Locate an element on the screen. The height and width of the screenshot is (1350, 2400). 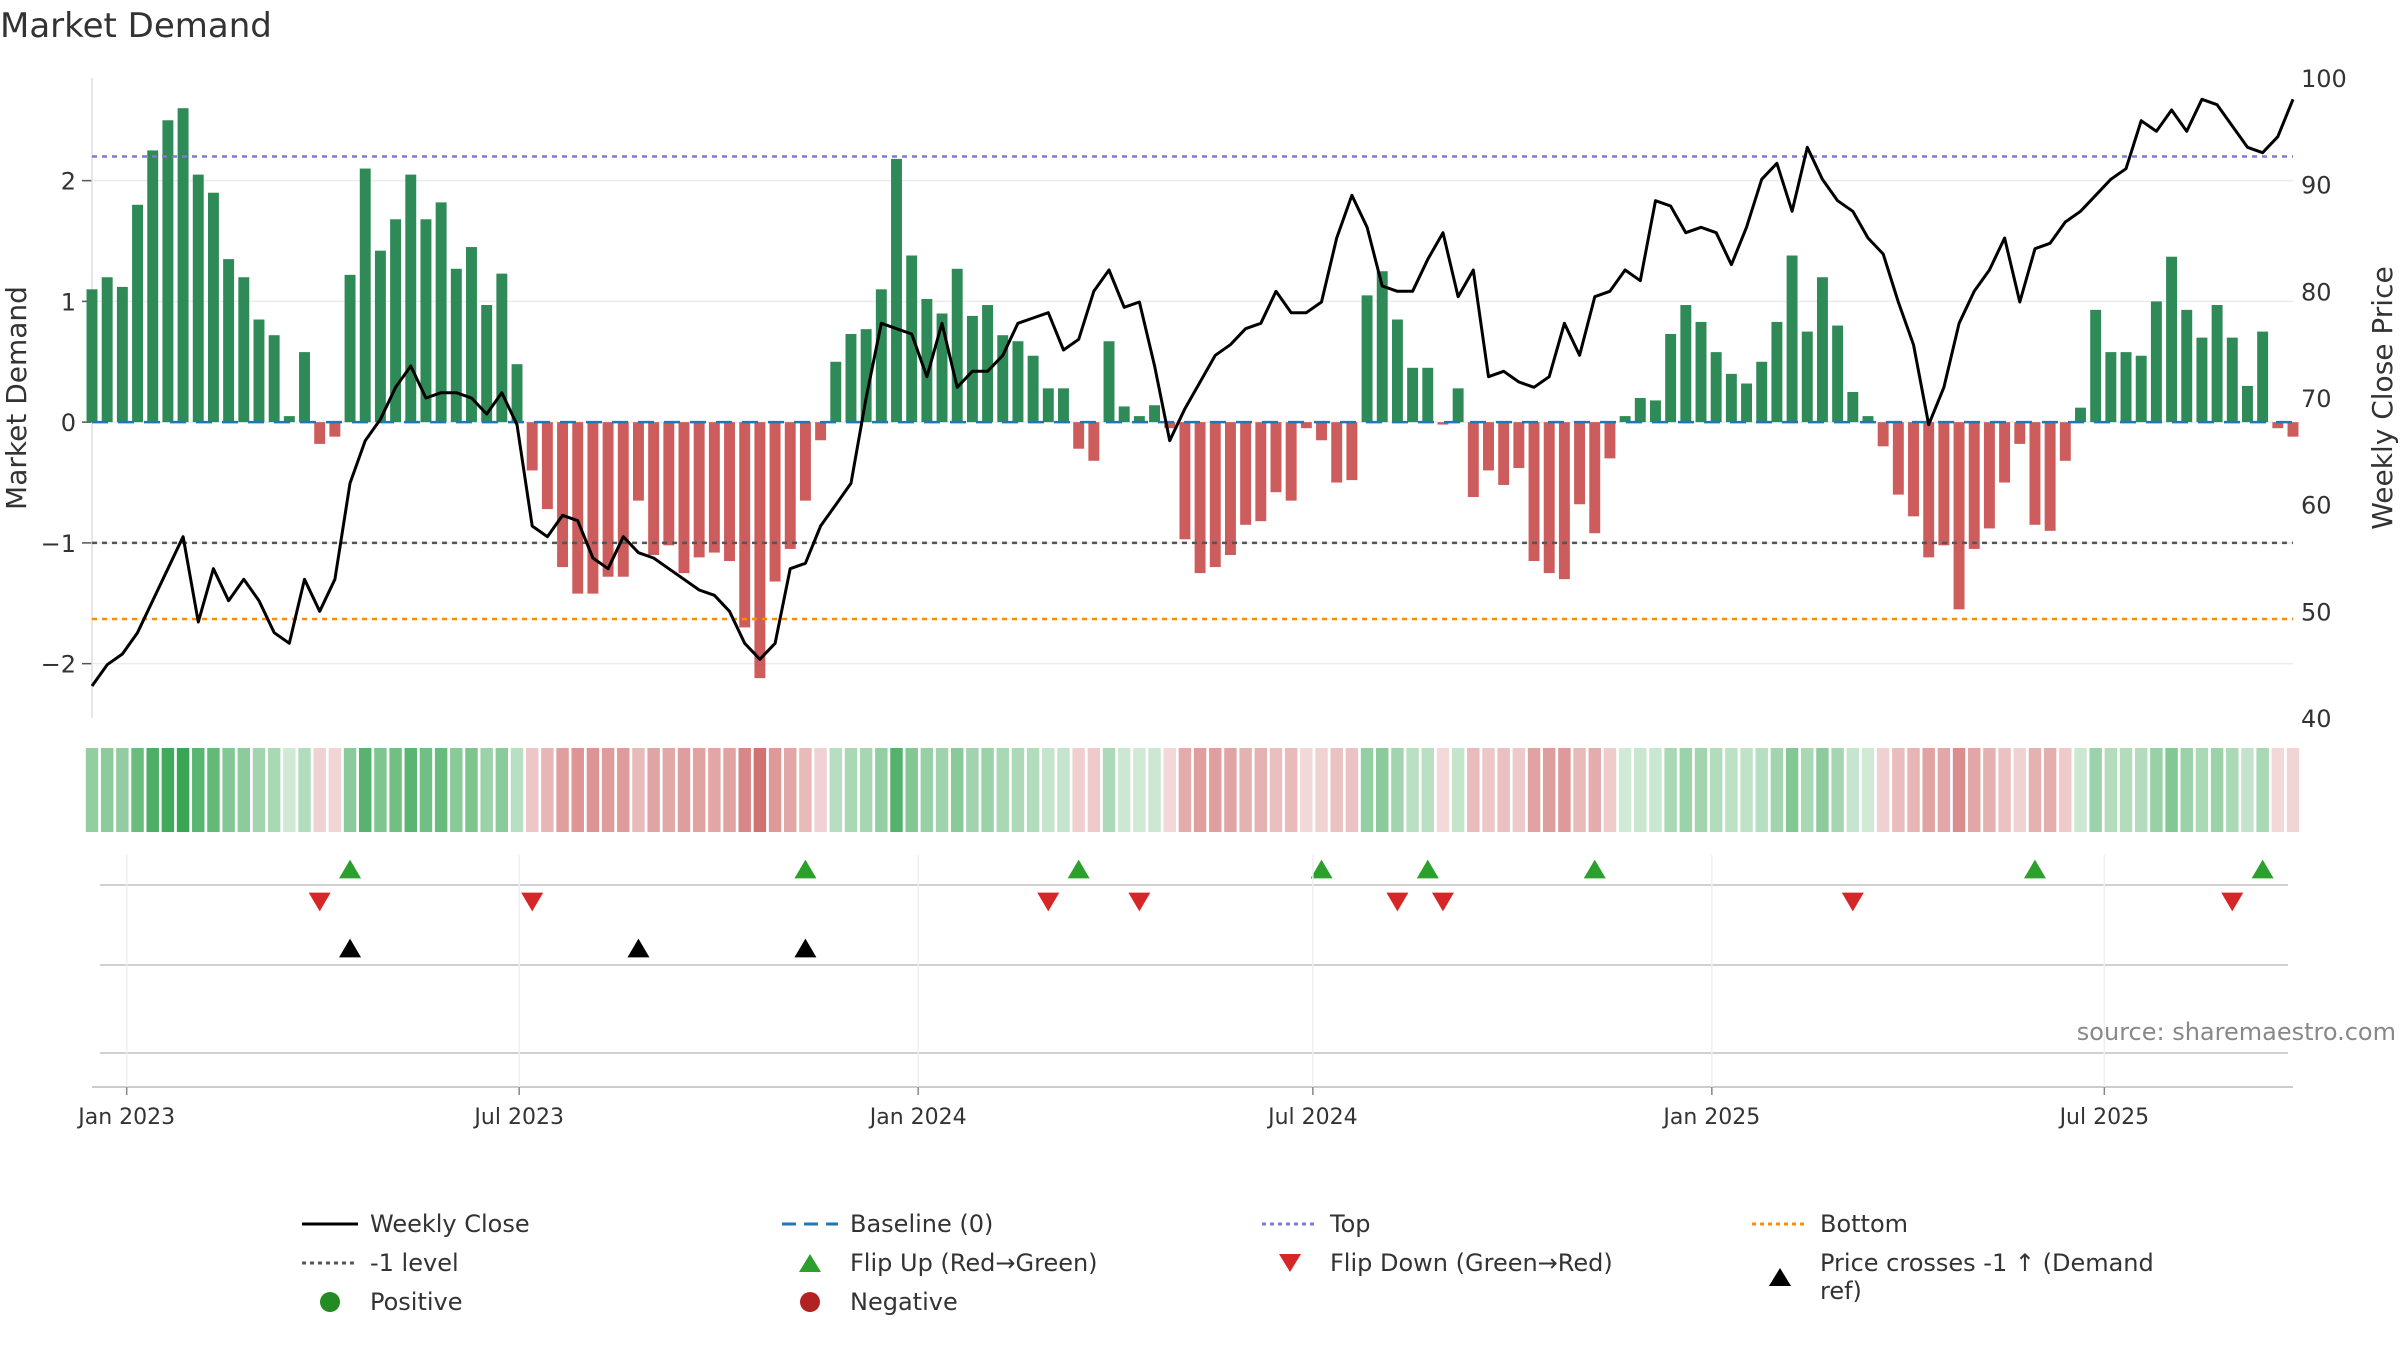
y2-tick-label: 80 is located at coordinates (2316, 292).